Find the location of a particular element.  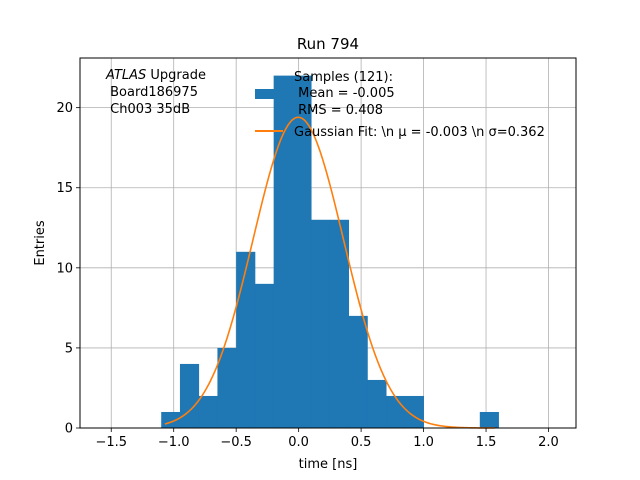

x-tick-label: −0.5 is located at coordinates (236, 442).